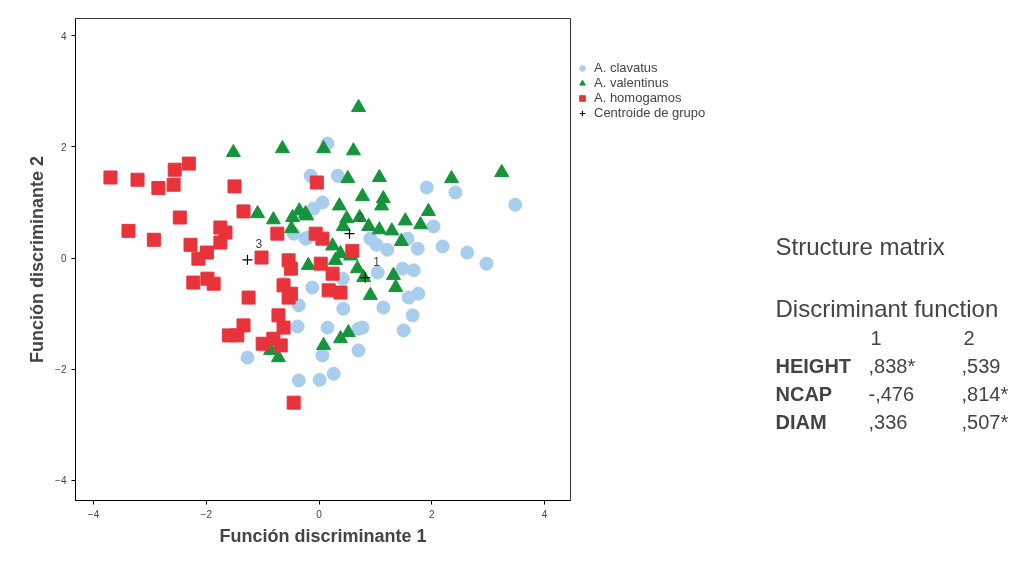 Image resolution: width=1011 pixels, height=566 pixels. Describe the element at coordinates (985, 422) in the screenshot. I see `text: ,507*` at that location.